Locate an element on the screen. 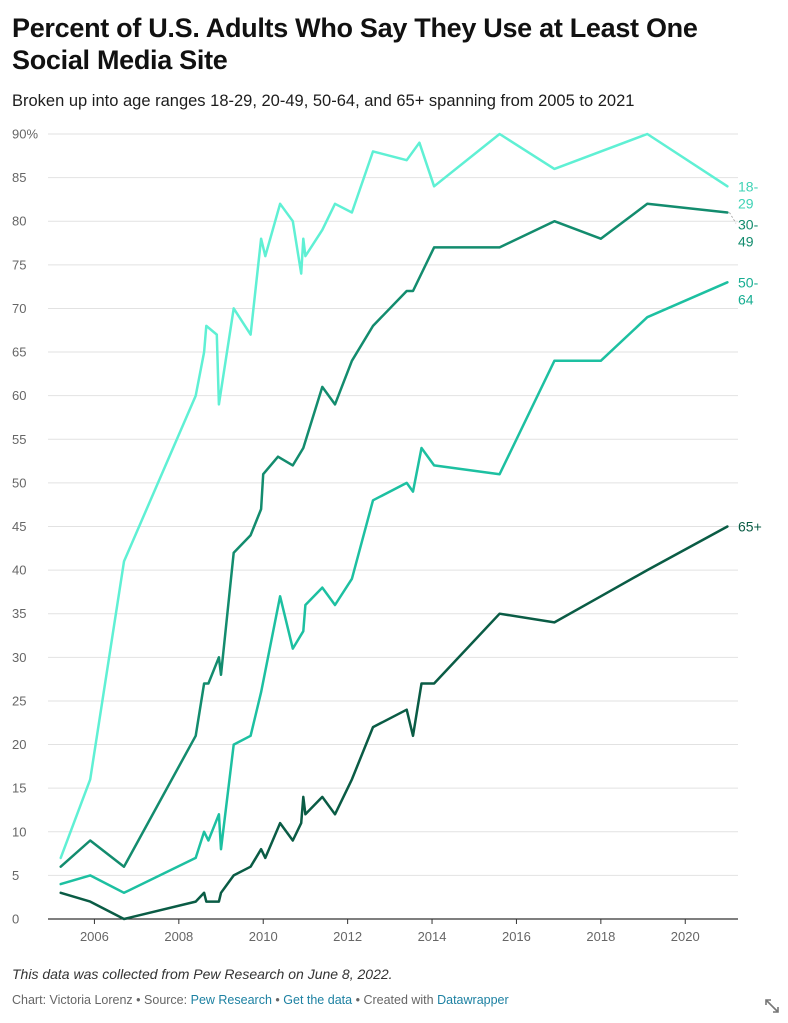  y-axis-tick-labels: 0 5 10 15 20 25 30 35 40 45 50 55 60 65 70 75 80 85 90% is located at coordinates (25, 527).